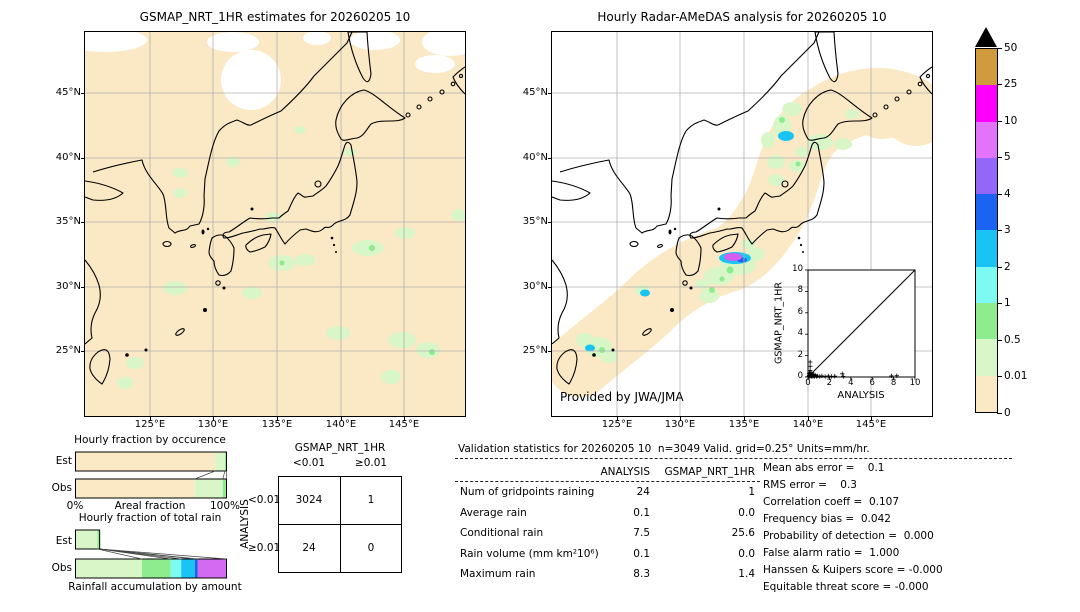 The width and height of the screenshot is (1080, 612). What do you see at coordinates (915, 383) in the screenshot?
I see `inset-x-tick-label: 10` at bounding box center [915, 383].